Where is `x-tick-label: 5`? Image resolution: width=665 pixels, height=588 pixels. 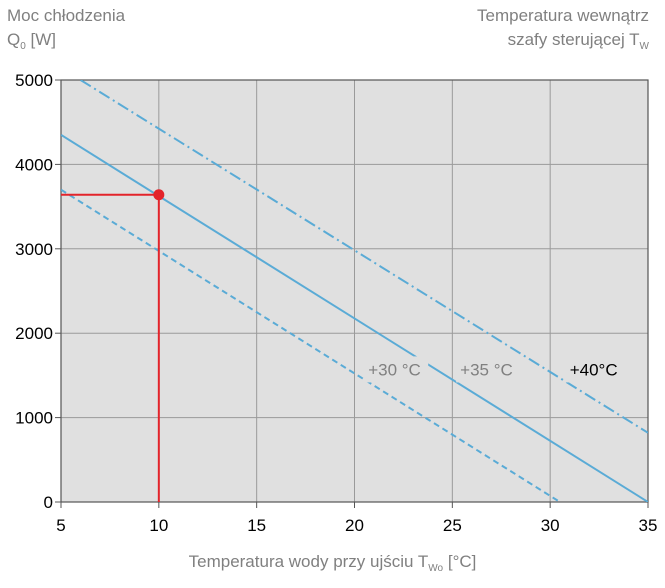
x-tick-label: 5 is located at coordinates (60, 525).